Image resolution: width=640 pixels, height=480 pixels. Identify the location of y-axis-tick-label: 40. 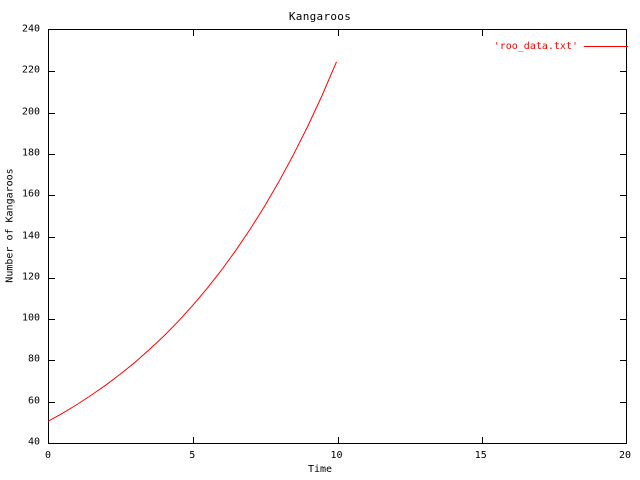
(33, 442).